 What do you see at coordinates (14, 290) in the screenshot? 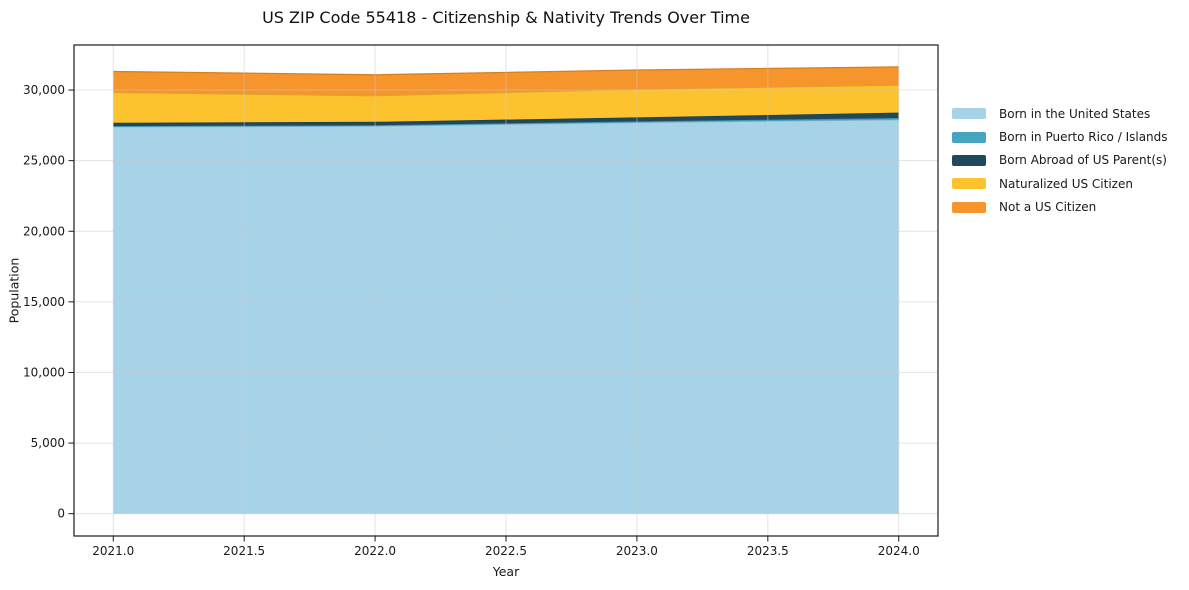
I see `y-axis-label: Population` at bounding box center [14, 290].